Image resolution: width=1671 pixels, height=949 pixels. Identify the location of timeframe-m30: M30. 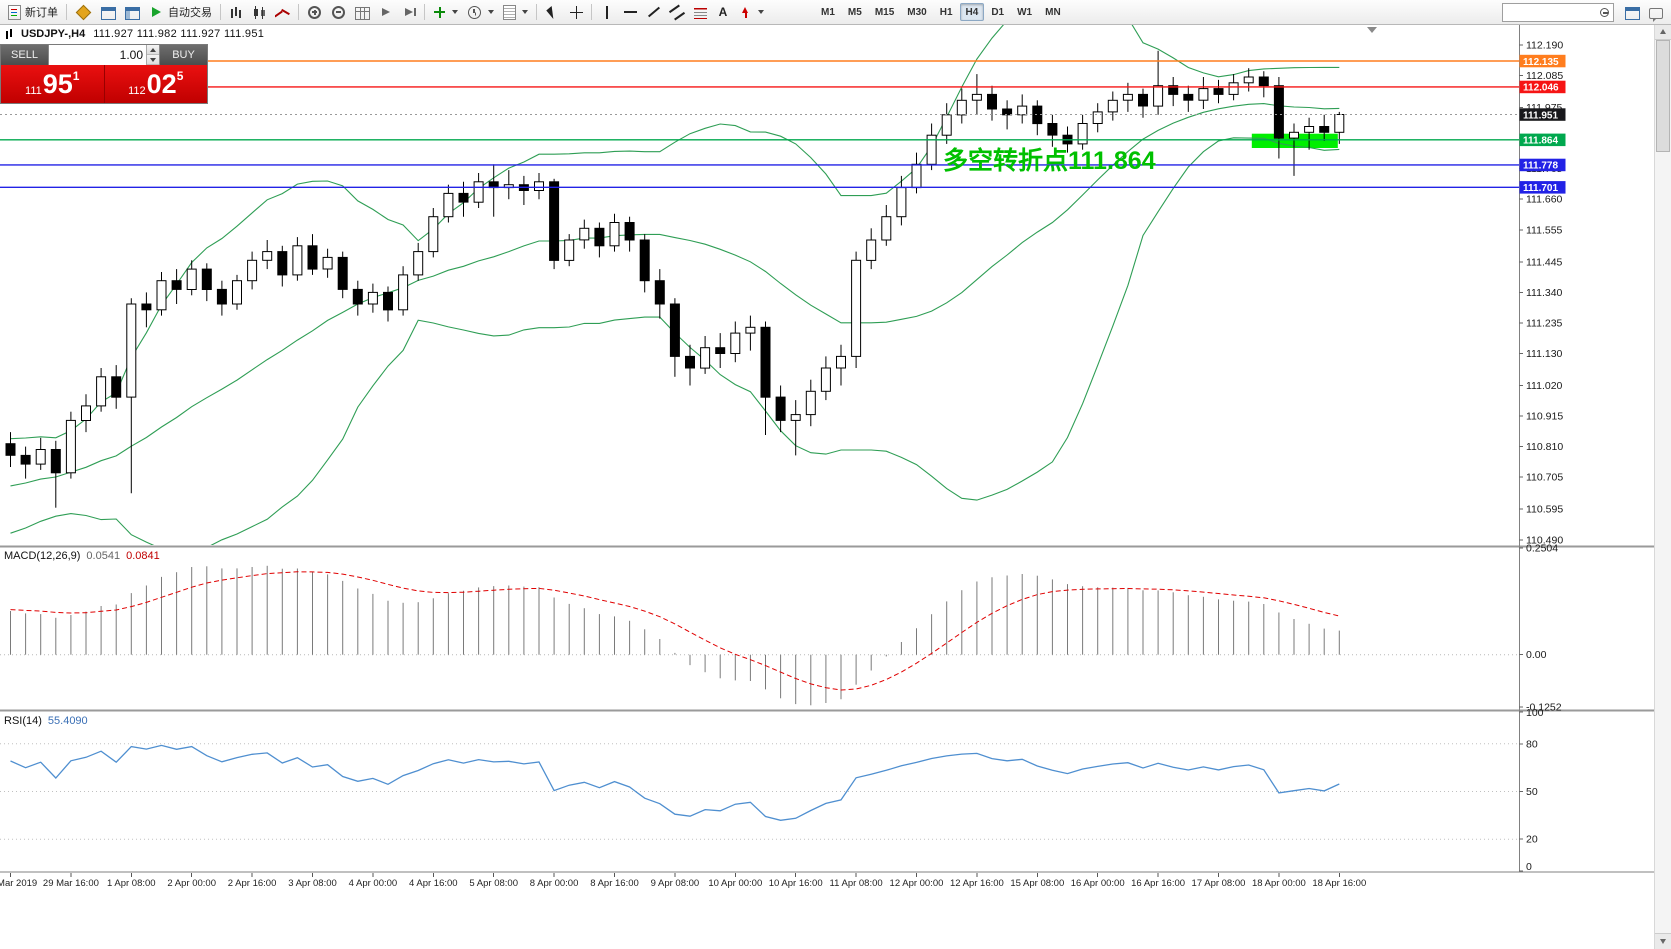
(916, 12).